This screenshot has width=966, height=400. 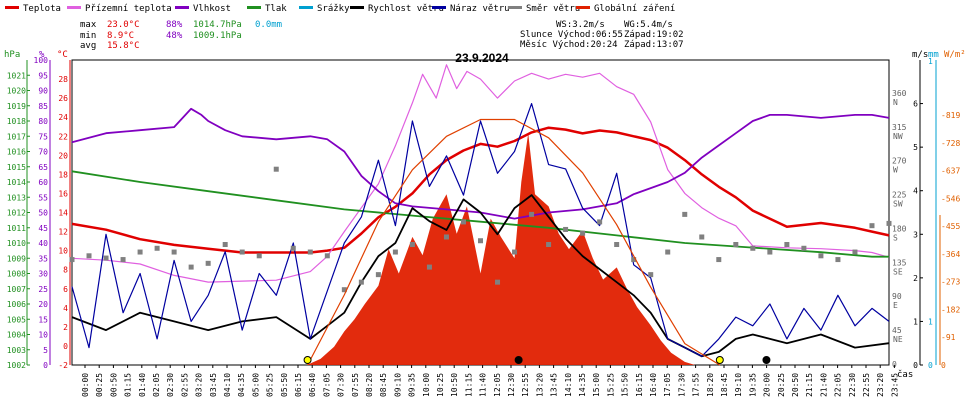 I want to click on info-moon-rise: Měsíc Východ:20:24, so click(x=569, y=45).